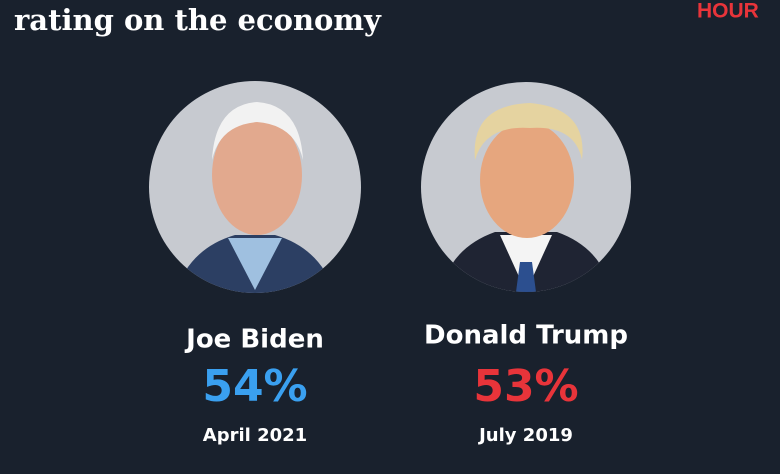  I want to click on person-name: Donald Trump, so click(526, 336).